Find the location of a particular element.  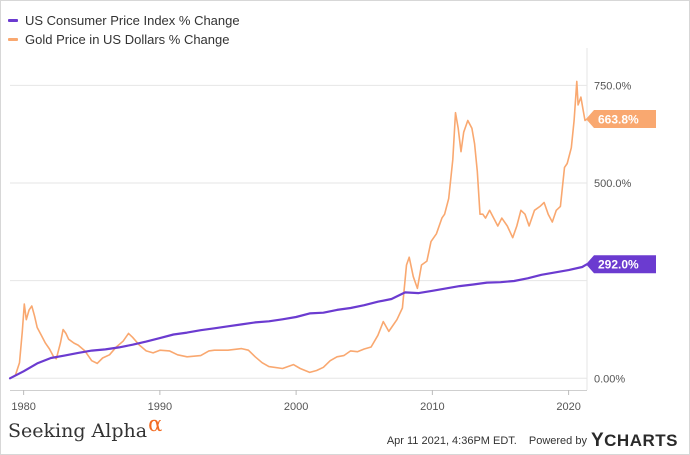

legend-label-cpi: US Consumer Price Index % Change is located at coordinates (132, 20).